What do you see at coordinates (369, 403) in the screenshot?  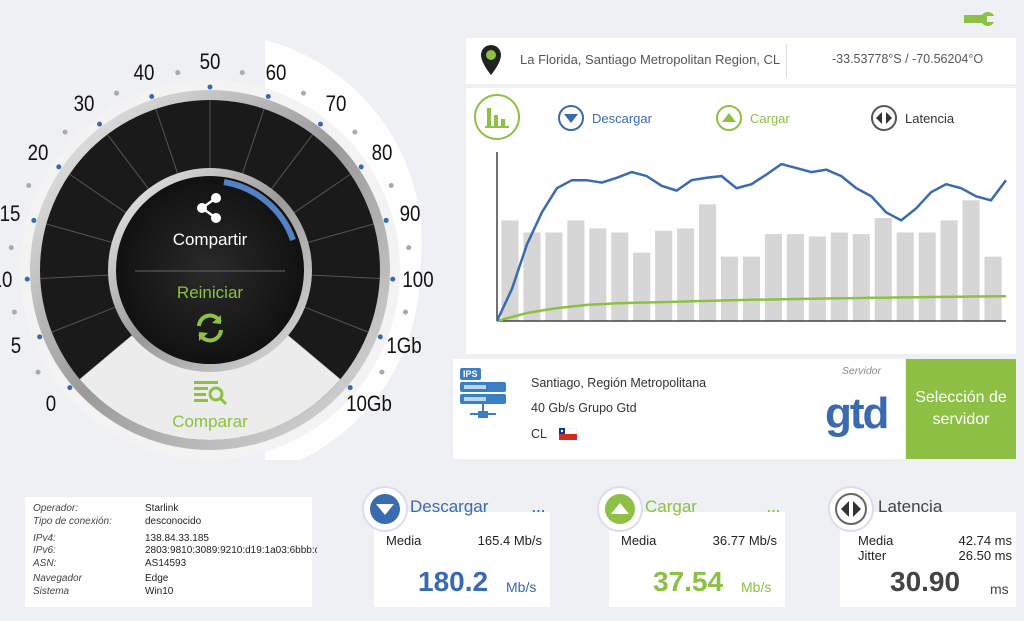 I see `gauge-tick-label: 10Gb` at bounding box center [369, 403].